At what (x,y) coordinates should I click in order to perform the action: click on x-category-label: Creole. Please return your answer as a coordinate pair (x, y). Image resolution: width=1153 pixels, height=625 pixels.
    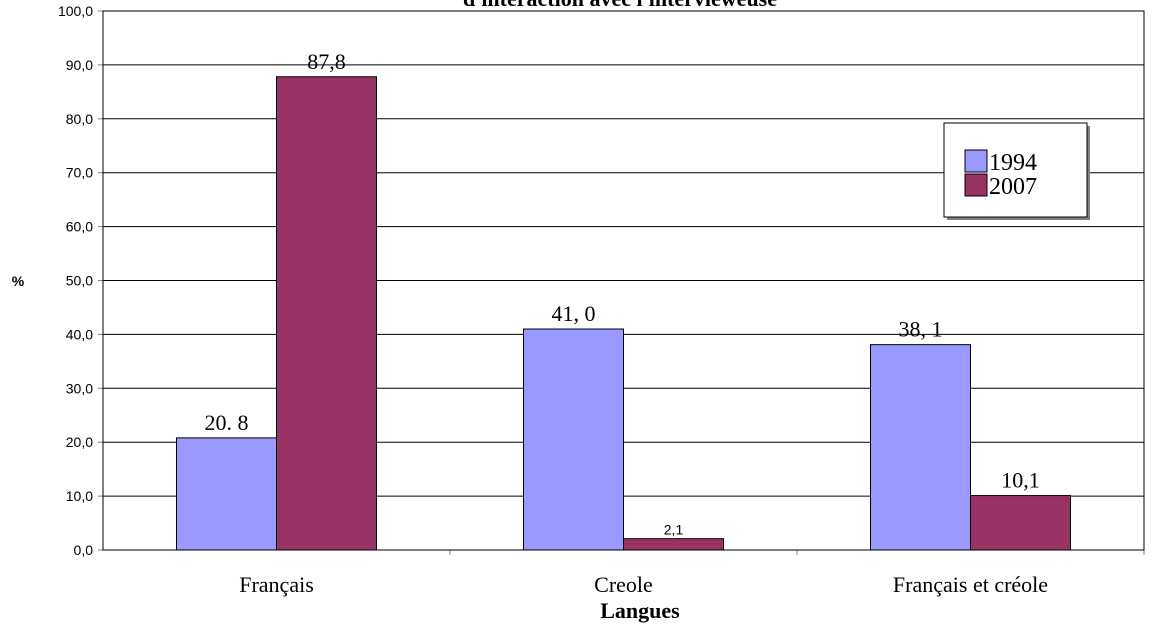
    Looking at the image, I should click on (623, 584).